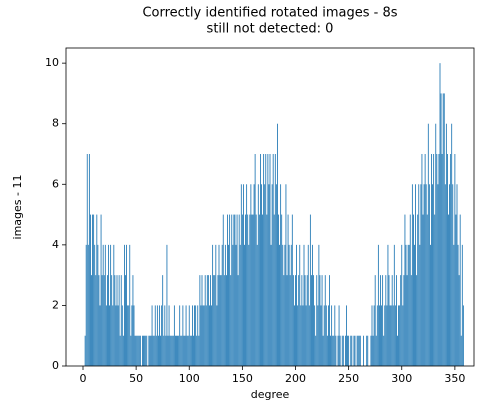 The image size is (490, 401). Describe the element at coordinates (55, 304) in the screenshot. I see `y-tick-label: 2` at that location.